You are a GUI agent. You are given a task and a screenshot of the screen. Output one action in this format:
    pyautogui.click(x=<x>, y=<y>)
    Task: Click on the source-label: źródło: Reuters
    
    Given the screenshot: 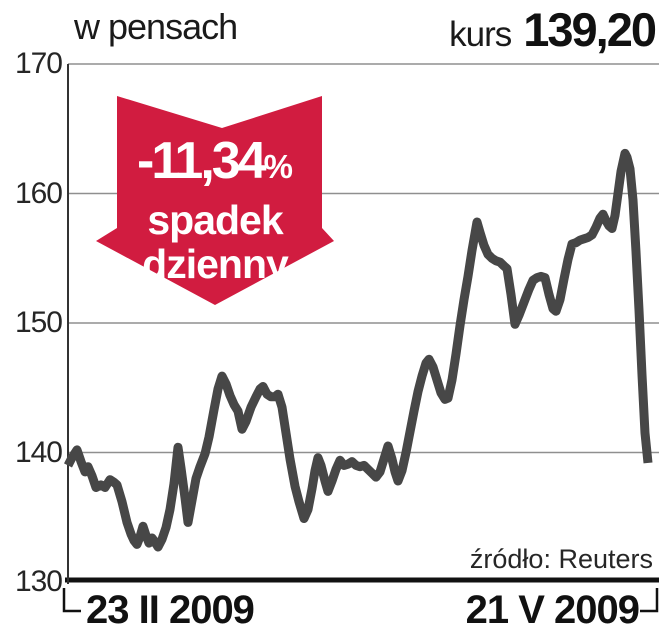 What is the action you would take?
    pyautogui.click(x=561, y=559)
    